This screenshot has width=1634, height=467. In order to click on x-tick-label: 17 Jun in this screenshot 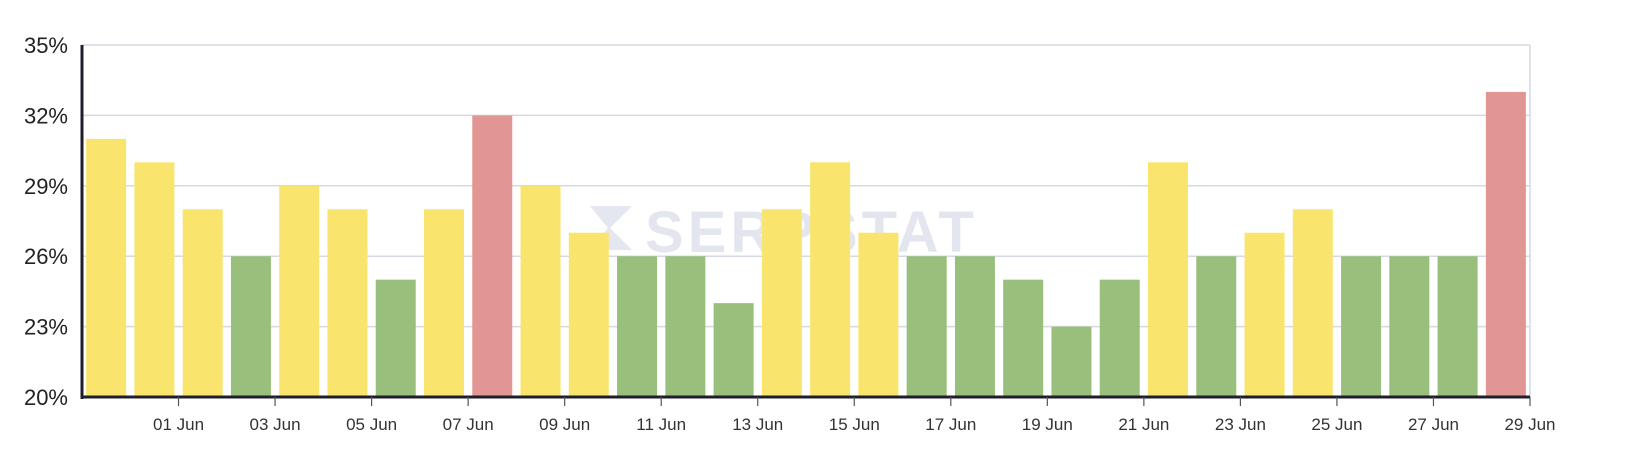, I will do `click(950, 424)`.